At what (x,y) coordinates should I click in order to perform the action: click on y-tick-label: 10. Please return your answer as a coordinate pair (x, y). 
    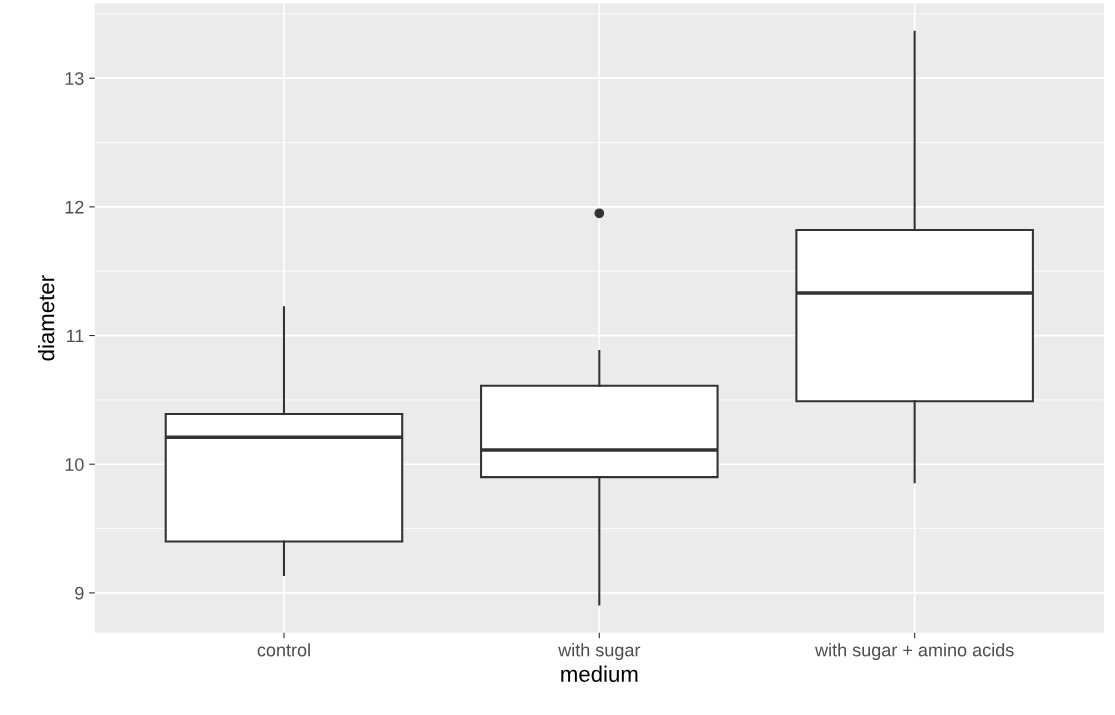
    Looking at the image, I should click on (74, 464).